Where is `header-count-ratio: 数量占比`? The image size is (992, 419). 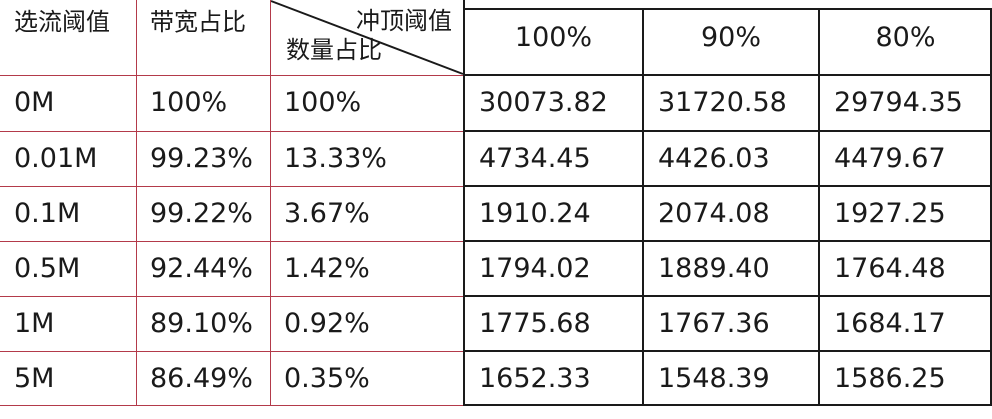 header-count-ratio: 数量占比 is located at coordinates (334, 50).